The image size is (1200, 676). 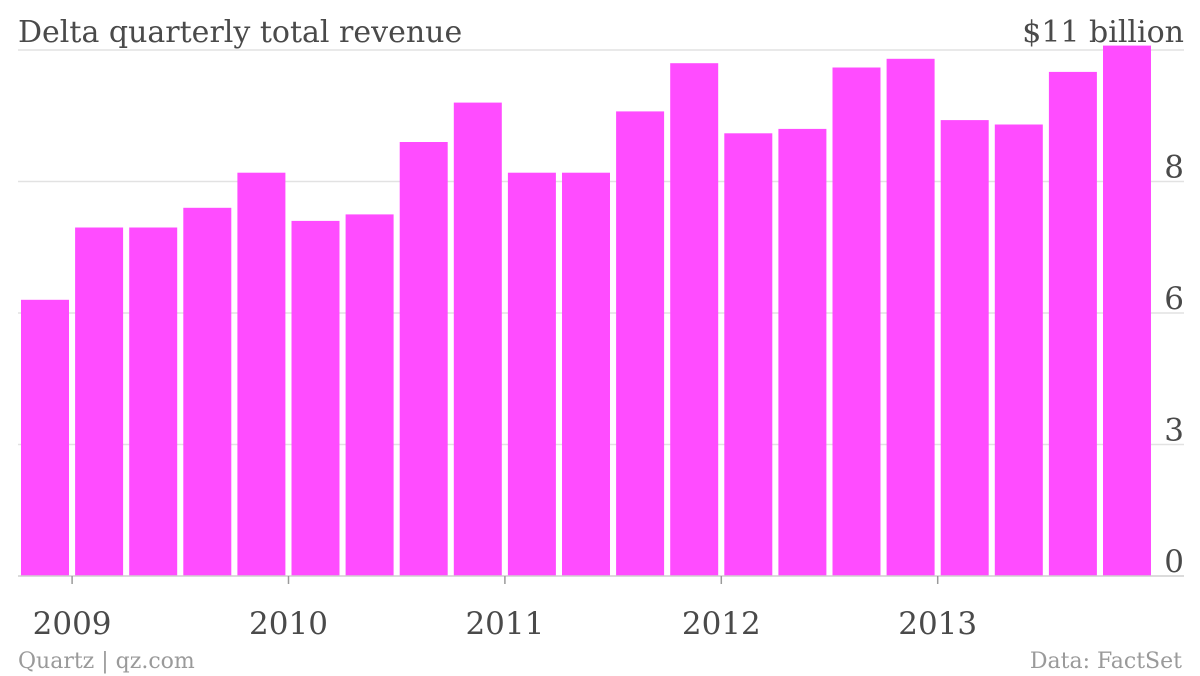 What do you see at coordinates (721, 624) in the screenshot?
I see `x-tick-label-2012: 2012` at bounding box center [721, 624].